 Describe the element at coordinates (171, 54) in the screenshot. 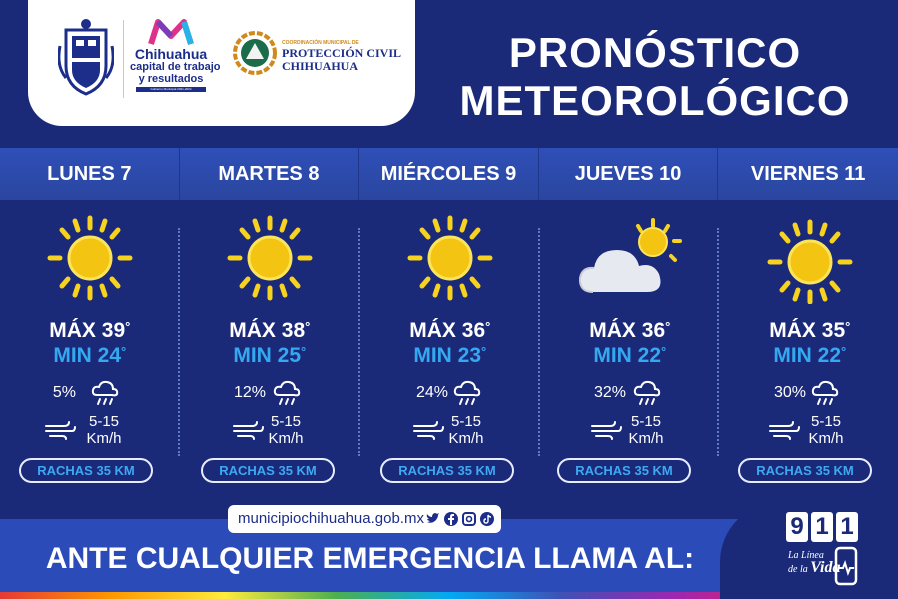

I see `municipality-name: Chihuahua` at that location.